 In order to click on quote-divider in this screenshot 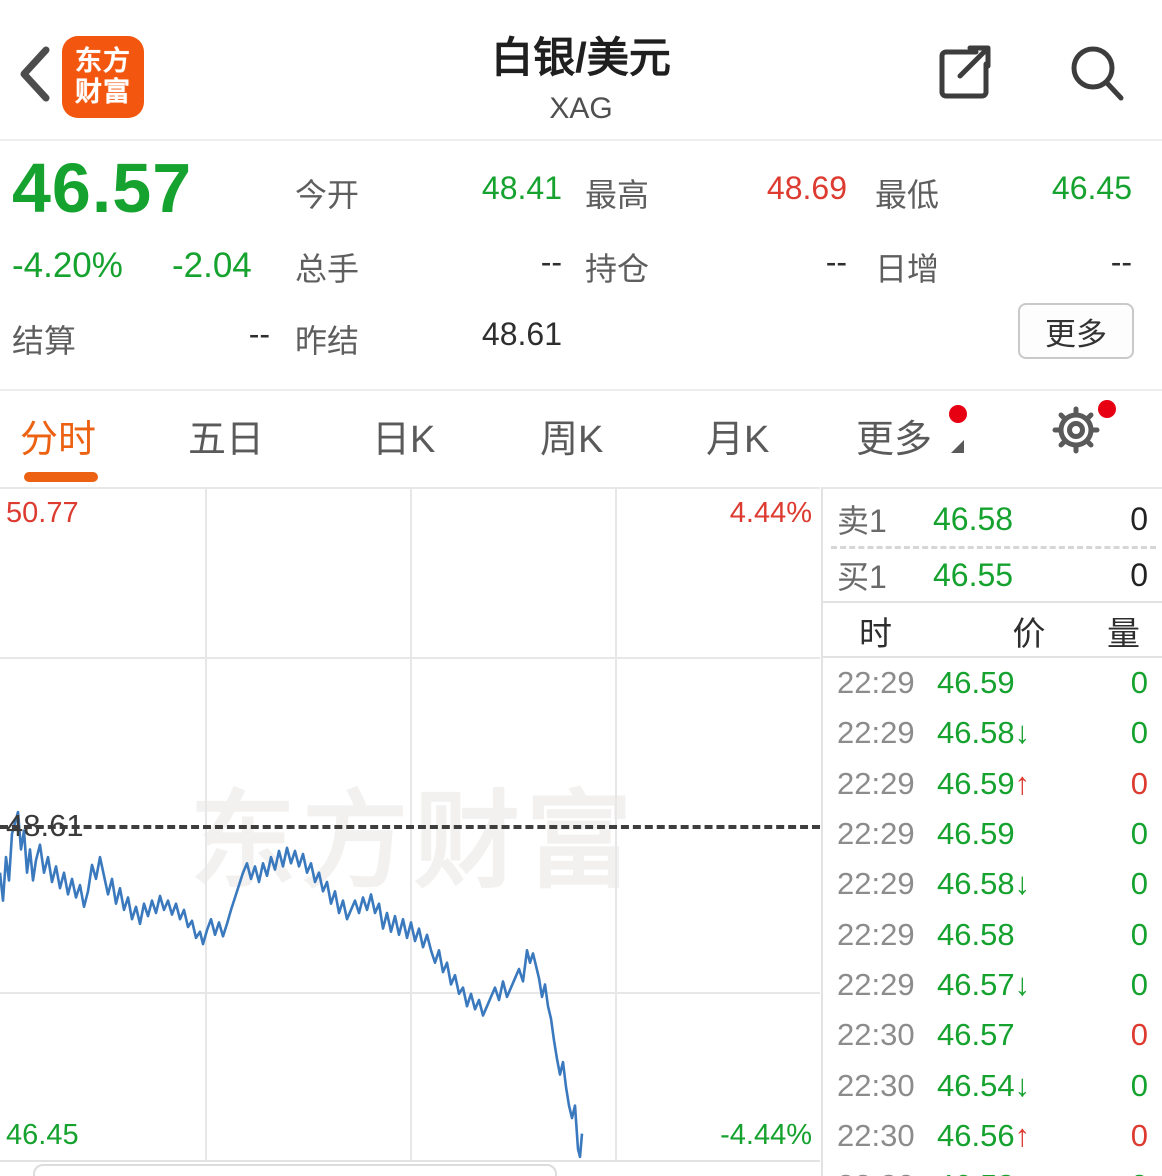, I will do `click(581, 390)`.